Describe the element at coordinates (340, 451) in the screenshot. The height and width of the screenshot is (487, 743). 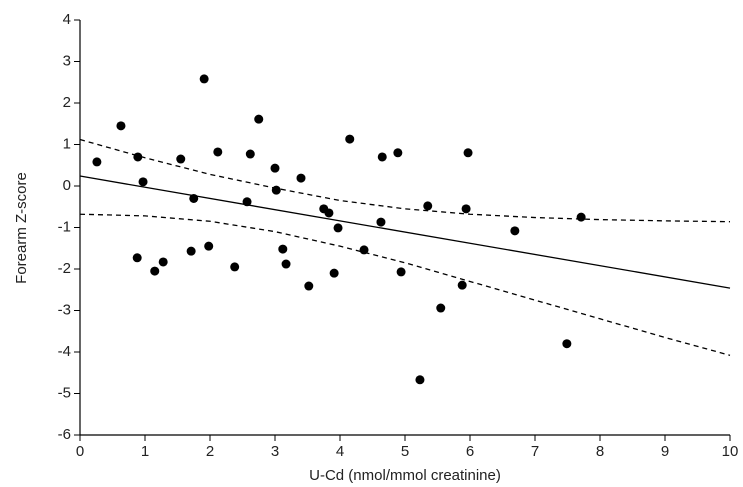
I see `x-tick-label: 4` at that location.